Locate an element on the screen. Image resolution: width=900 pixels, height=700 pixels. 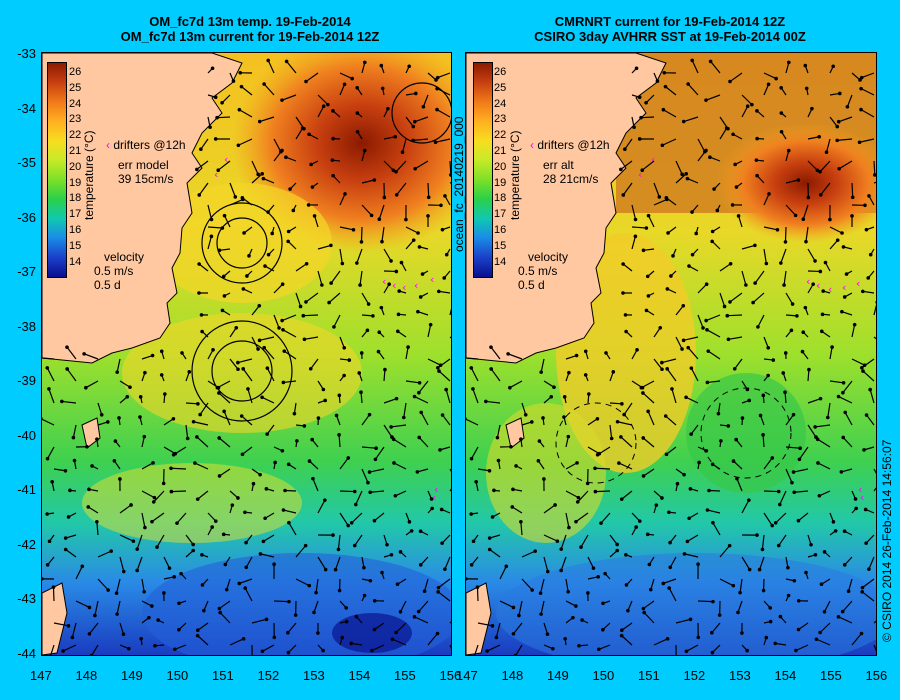
drifter-marker-icon: ‹ is located at coordinates (108, 145).